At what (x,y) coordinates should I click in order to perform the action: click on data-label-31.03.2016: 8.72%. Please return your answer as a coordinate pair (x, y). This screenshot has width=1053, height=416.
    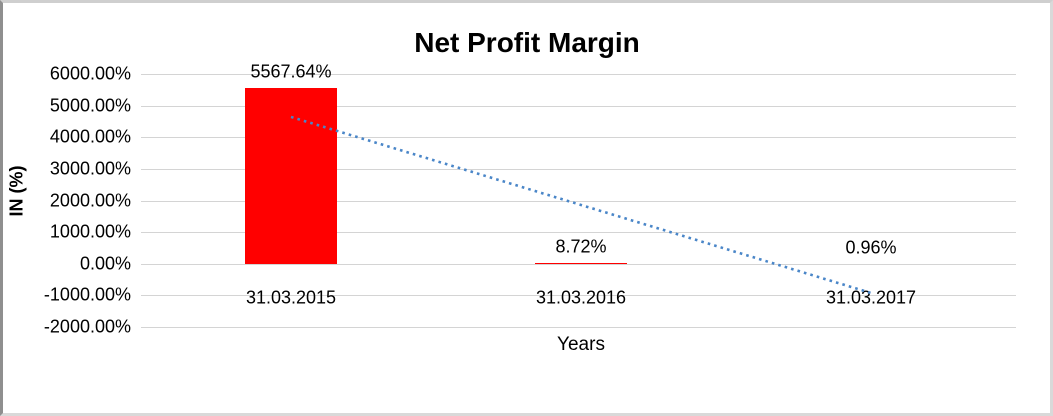
    Looking at the image, I should click on (581, 246).